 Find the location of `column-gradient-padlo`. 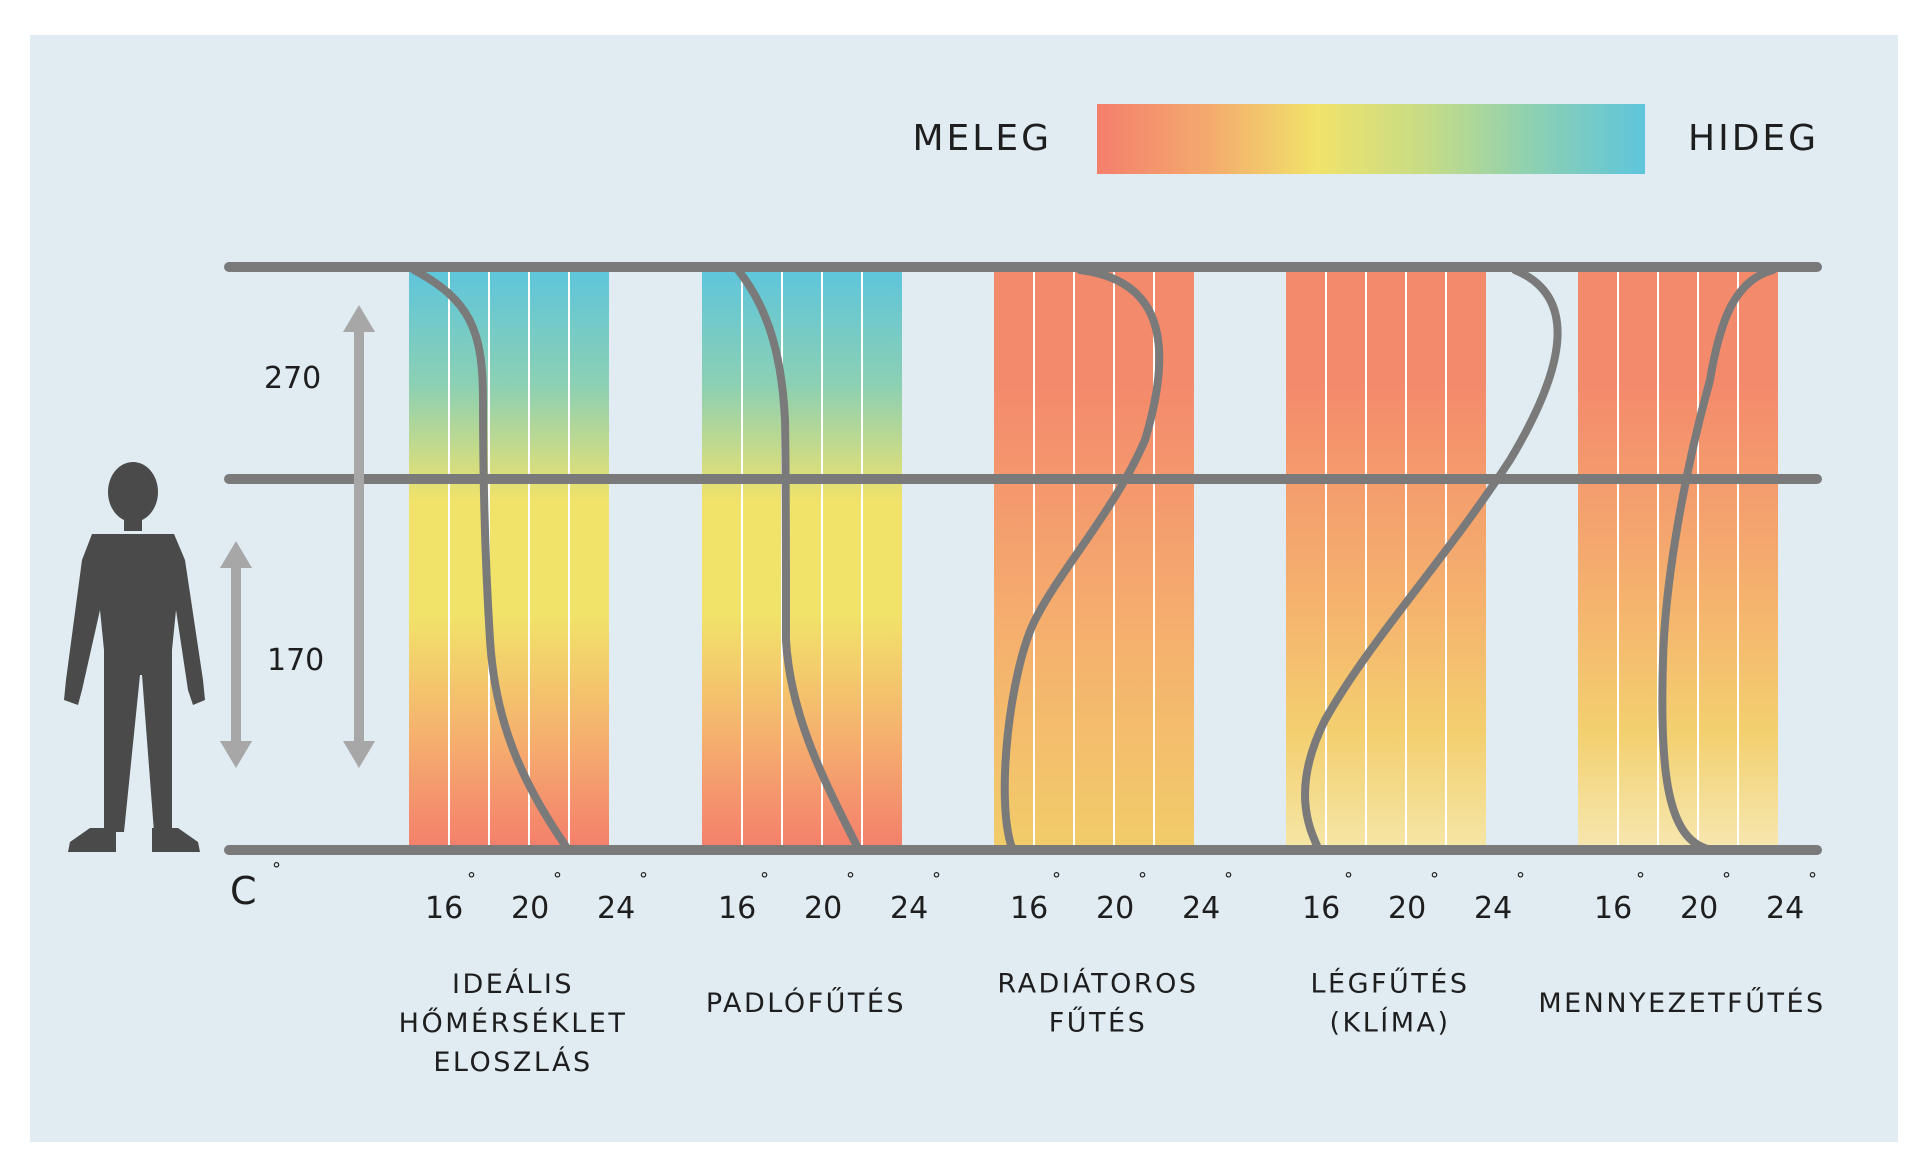

column-gradient-padlo is located at coordinates (802, 559).